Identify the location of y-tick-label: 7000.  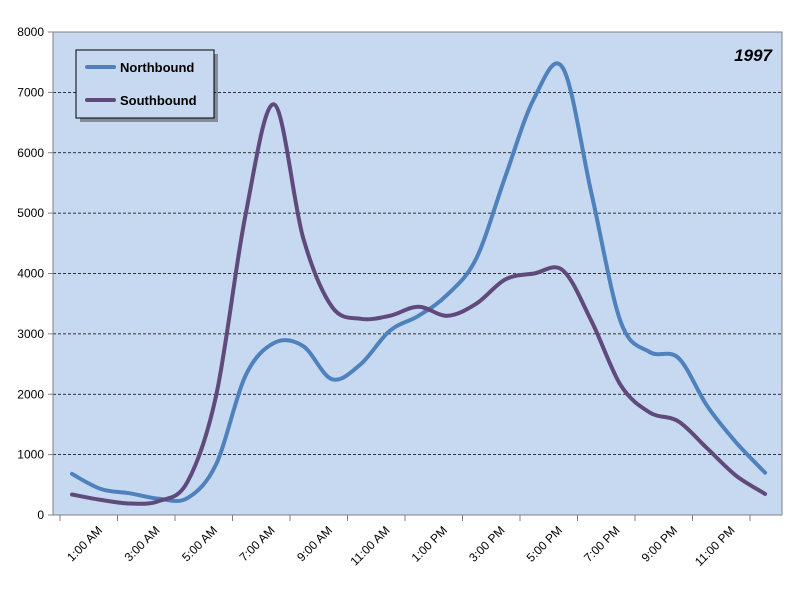
(30, 92).